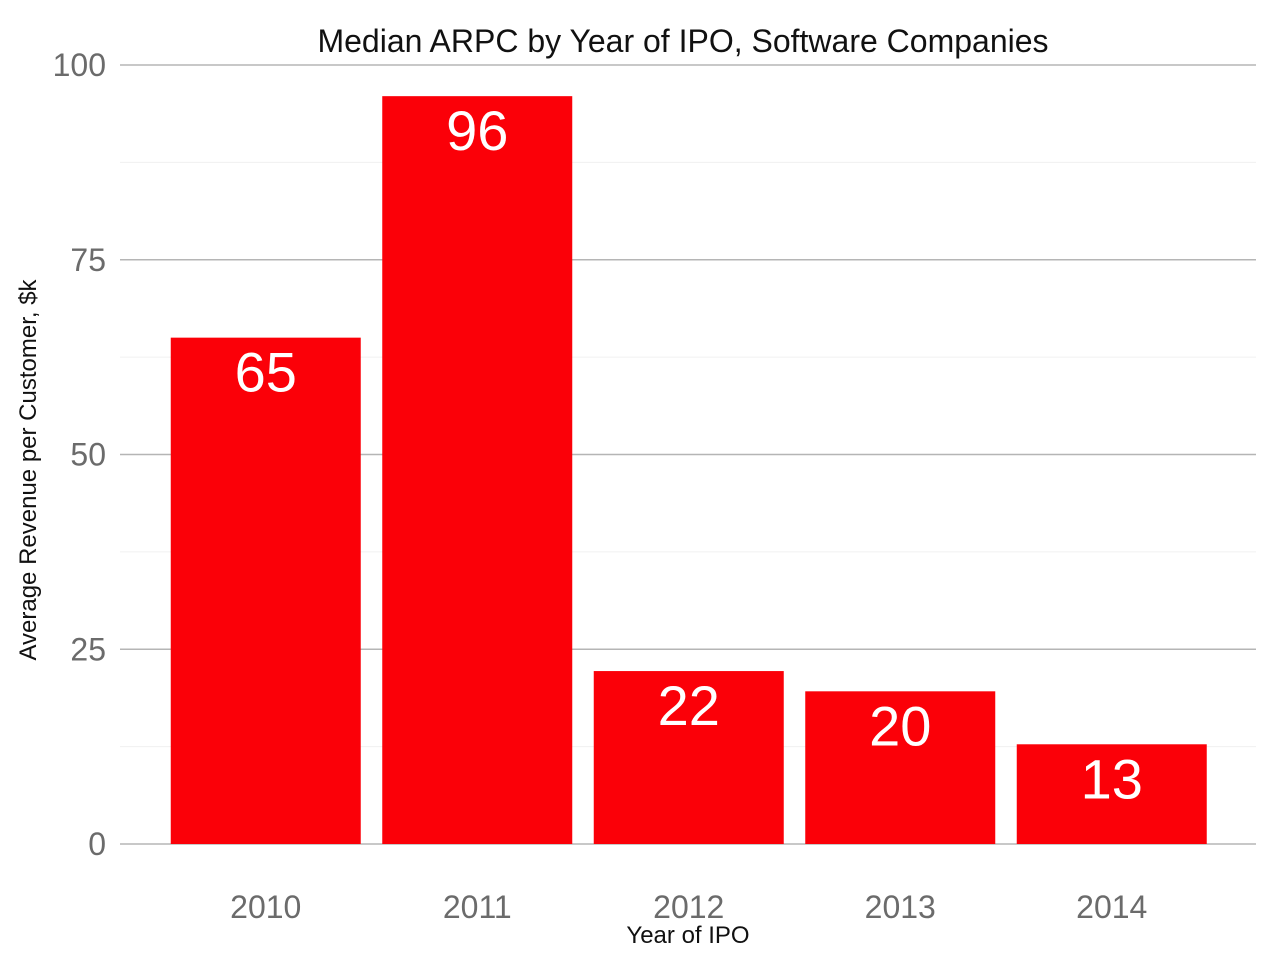 This screenshot has height=965, width=1280. Describe the element at coordinates (28, 469) in the screenshot. I see `y-axis-title: Average Revenue per Customer, $k` at that location.